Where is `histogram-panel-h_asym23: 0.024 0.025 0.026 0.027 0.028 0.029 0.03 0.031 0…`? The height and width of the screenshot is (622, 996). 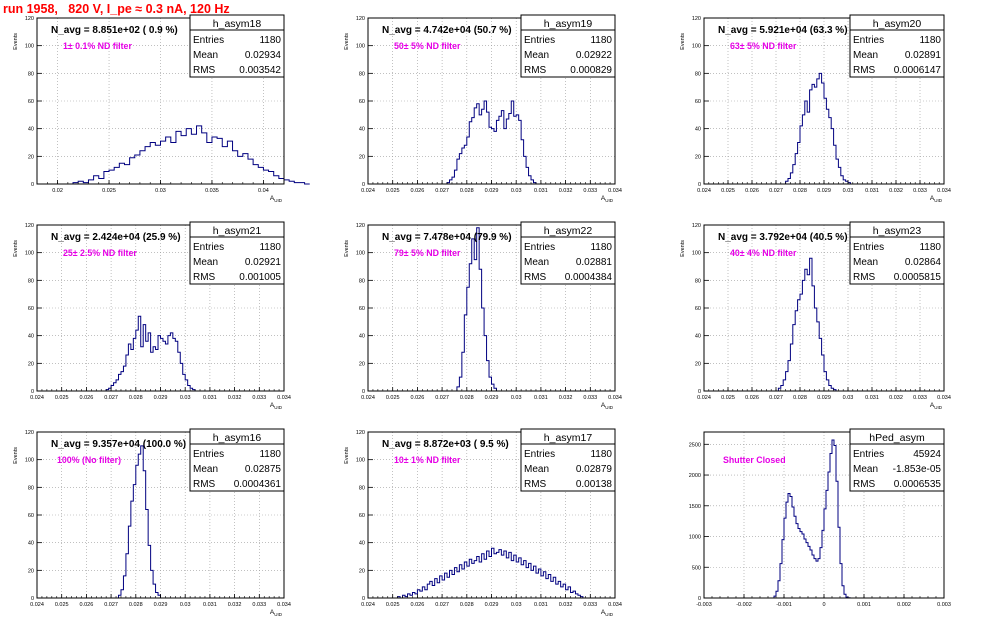 histogram-panel-h_asym23: 0.024 0.025 0.026 0.027 0.028 0.029 0.03 0.031 0… is located at coordinates (815, 315).